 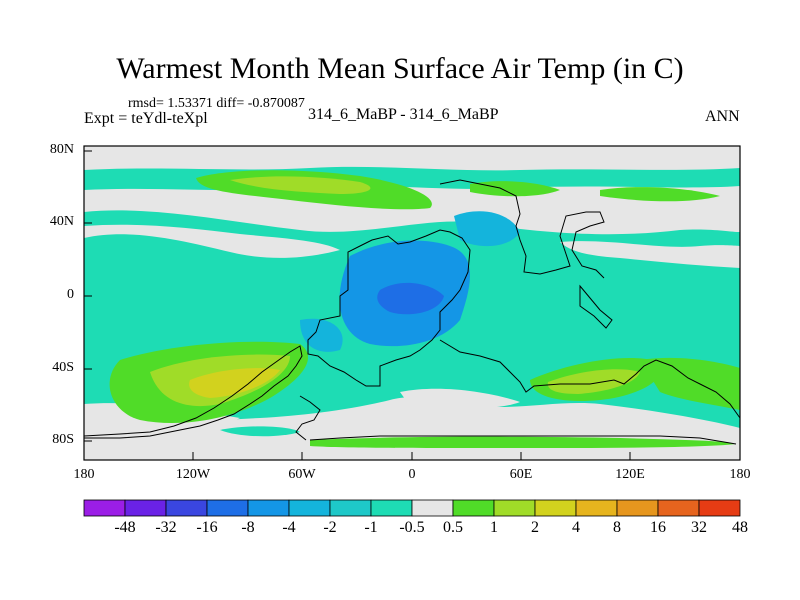 What do you see at coordinates (630, 474) in the screenshot?
I see `lon-tick-label: 120E` at bounding box center [630, 474].